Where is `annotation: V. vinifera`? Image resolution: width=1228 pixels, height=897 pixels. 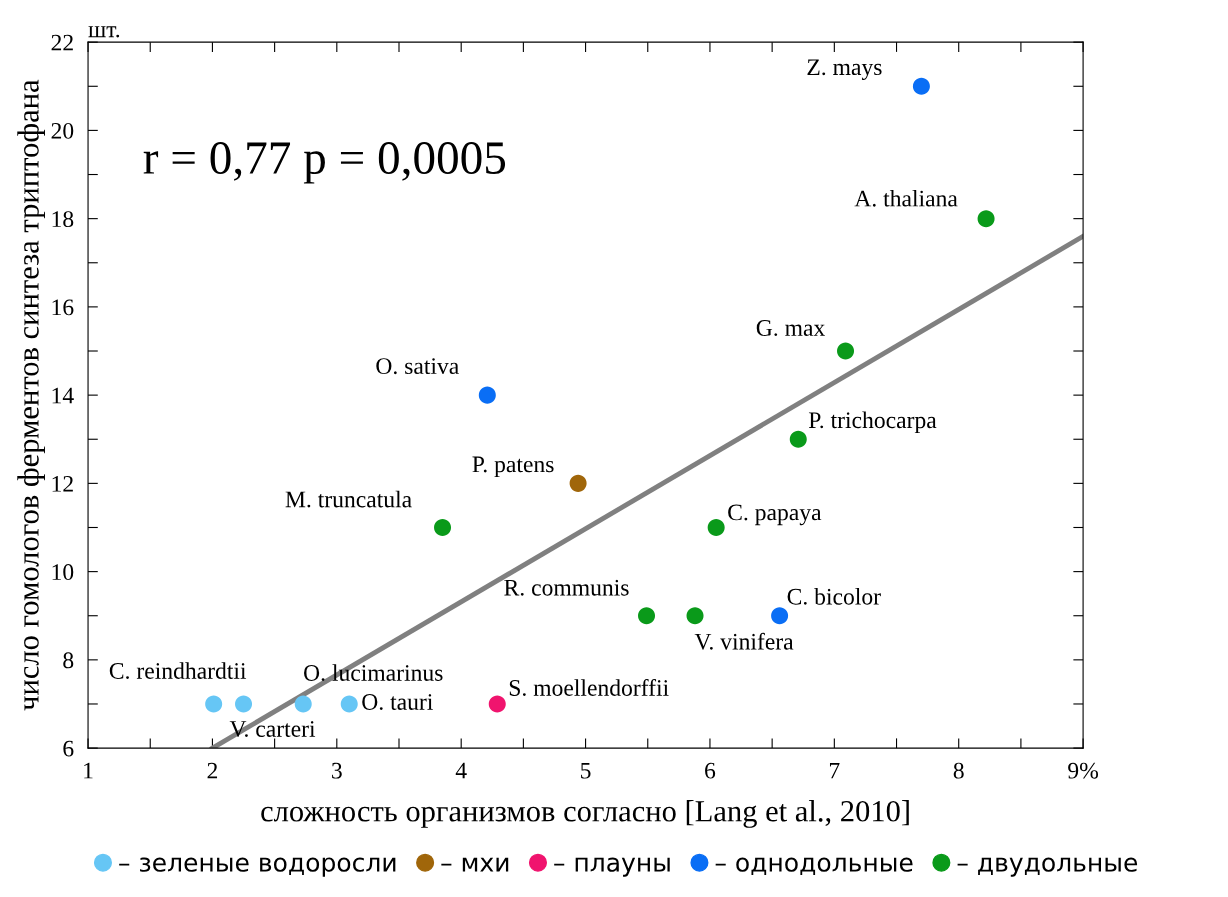 annotation: V. vinifera is located at coordinates (744, 641).